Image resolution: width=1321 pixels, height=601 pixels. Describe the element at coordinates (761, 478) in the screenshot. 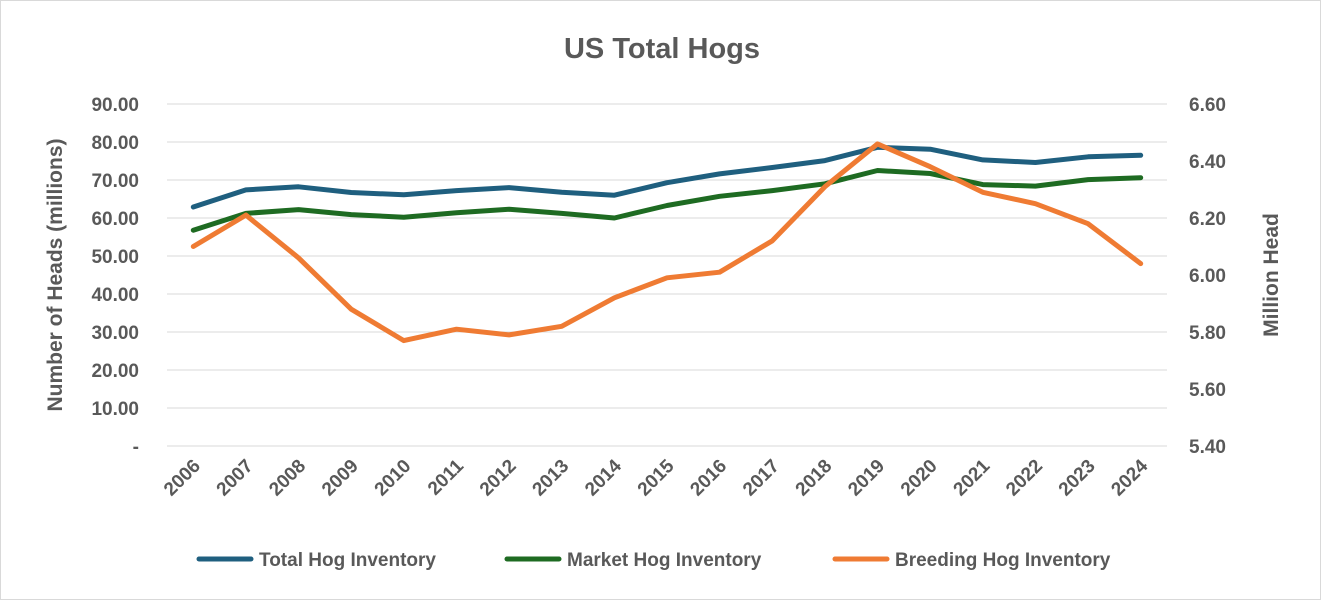

I see `x-tick-label: 2017` at that location.